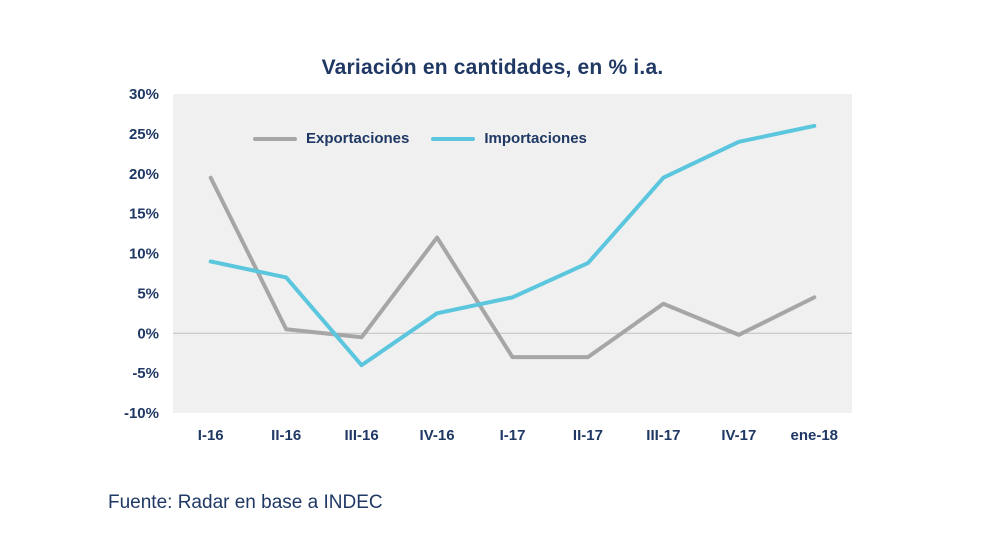 This screenshot has width=1000, height=540. What do you see at coordinates (144, 134) in the screenshot?
I see `y-tick-label: 25%` at bounding box center [144, 134].